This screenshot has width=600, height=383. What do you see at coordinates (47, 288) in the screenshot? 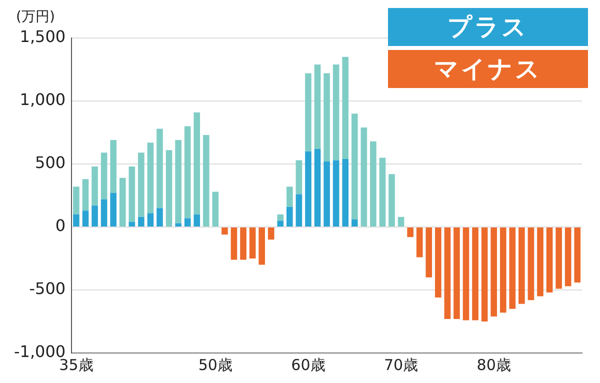
I see `y-tick-label: -500` at bounding box center [47, 288].